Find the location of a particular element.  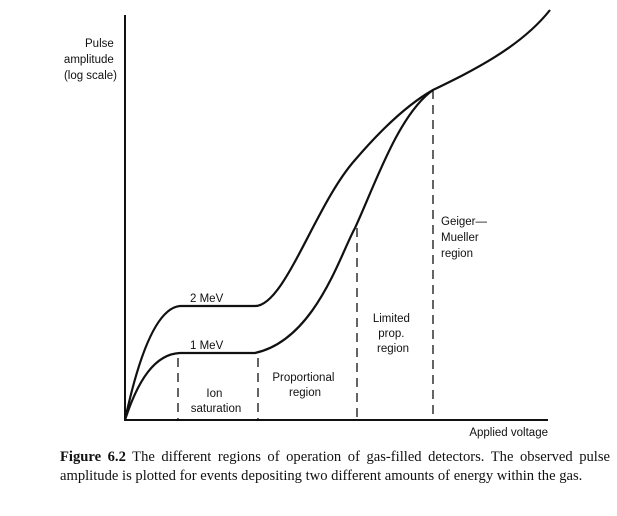

y-axis-label: Pulse amplitude (log scale) is located at coordinates (90, 60).